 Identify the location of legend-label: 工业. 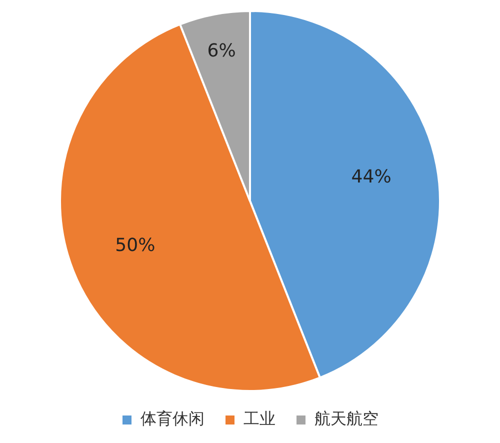
(260, 418).